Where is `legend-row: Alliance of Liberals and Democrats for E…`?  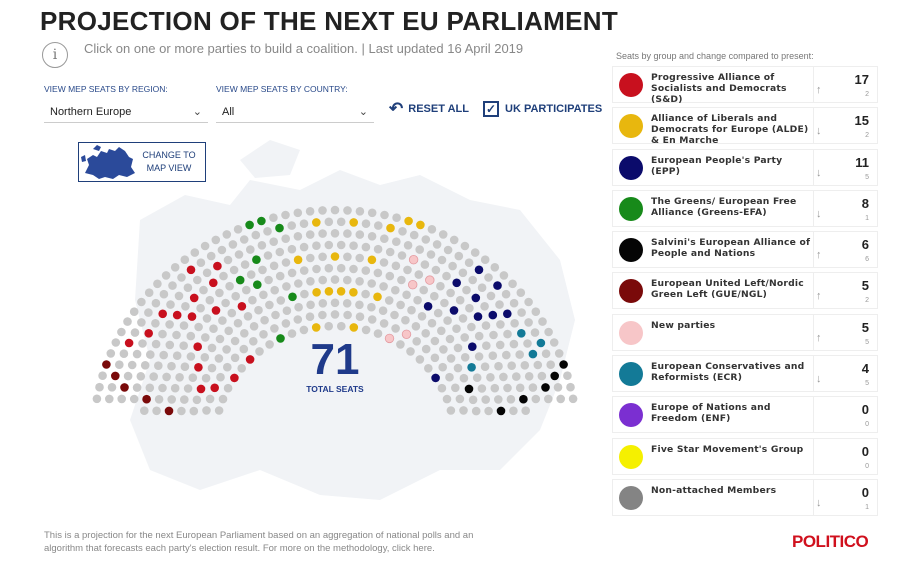 legend-row: Alliance of Liberals and Democrats for E… is located at coordinates (745, 126).